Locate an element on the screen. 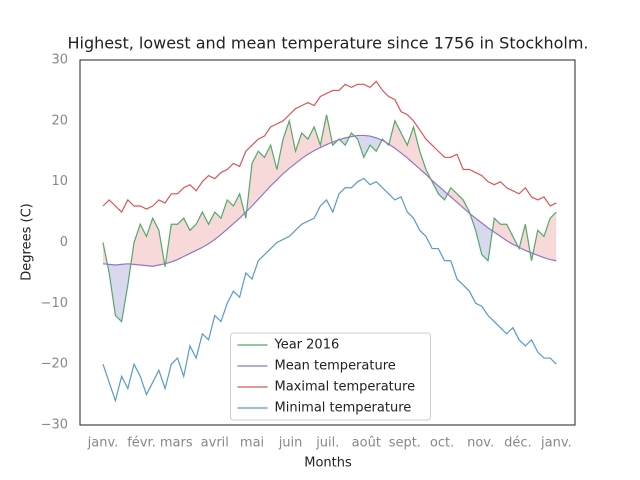 This screenshot has height=480, width=640. legend-label: Maximal temperature is located at coordinates (345, 387).